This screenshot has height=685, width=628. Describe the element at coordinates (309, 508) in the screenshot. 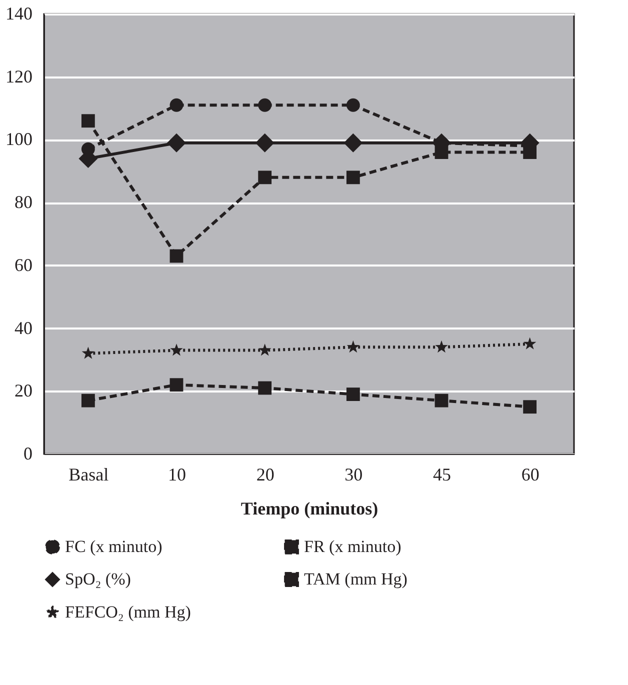

I see `x-axis-title: Tiempo (minutos)` at that location.